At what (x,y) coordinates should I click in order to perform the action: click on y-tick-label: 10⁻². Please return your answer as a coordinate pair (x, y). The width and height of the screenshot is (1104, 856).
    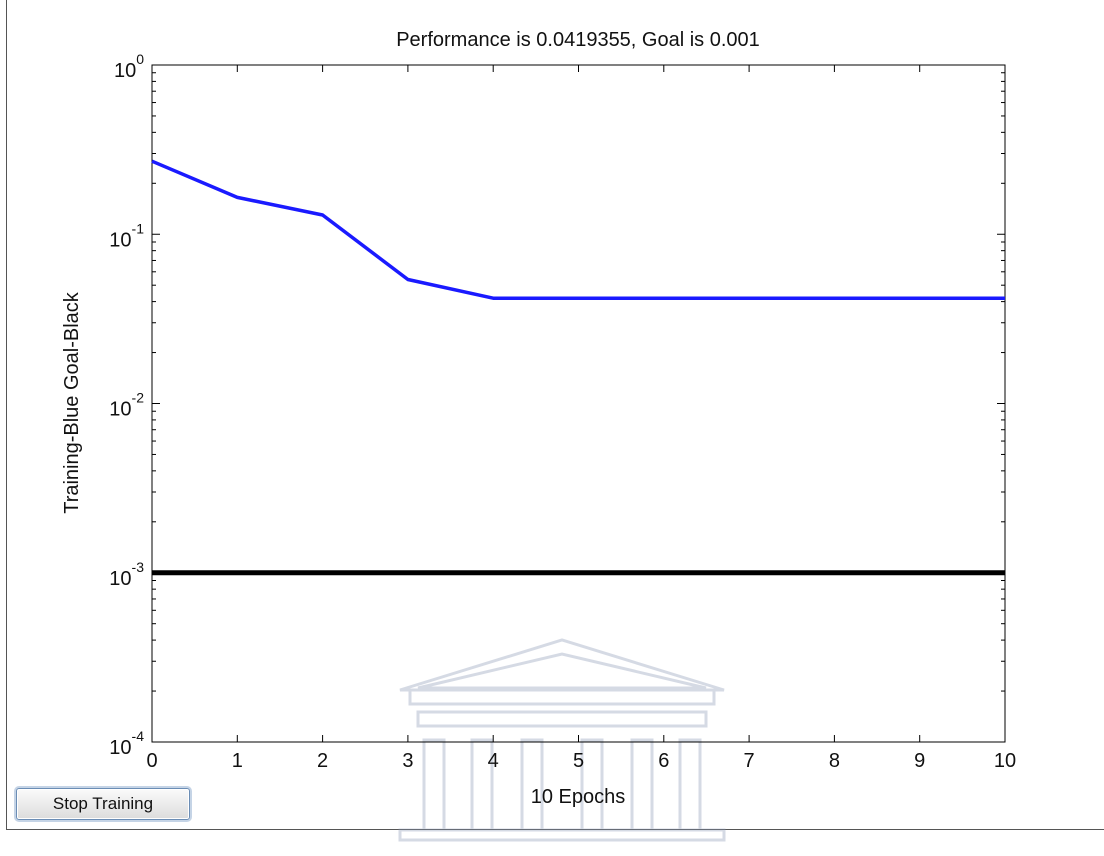
    Looking at the image, I should click on (126, 405).